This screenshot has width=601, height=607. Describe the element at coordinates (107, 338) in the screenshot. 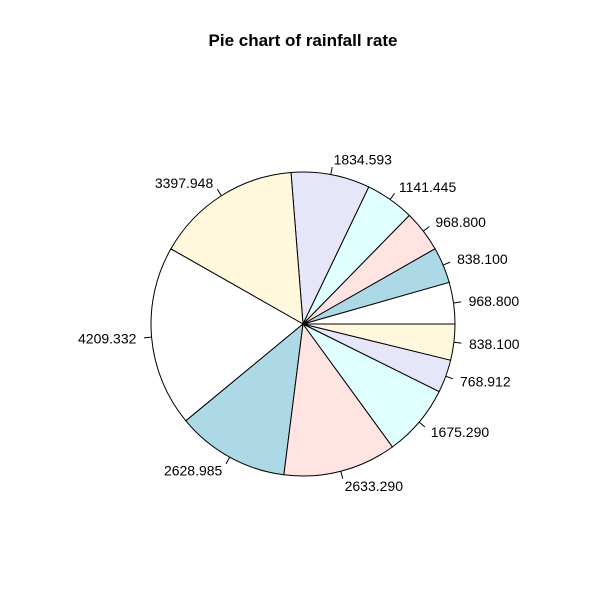

I see `pie-slice-label: 4209.332` at that location.